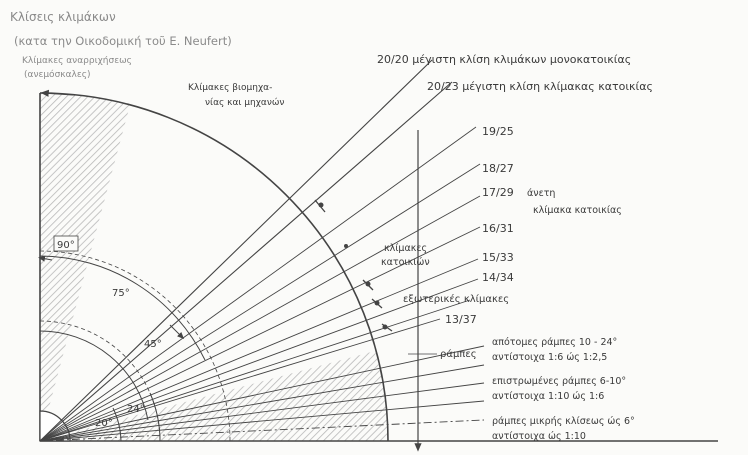 This screenshot has width=748, height=455. I want to click on label-r19-25: 19/25, so click(498, 131).